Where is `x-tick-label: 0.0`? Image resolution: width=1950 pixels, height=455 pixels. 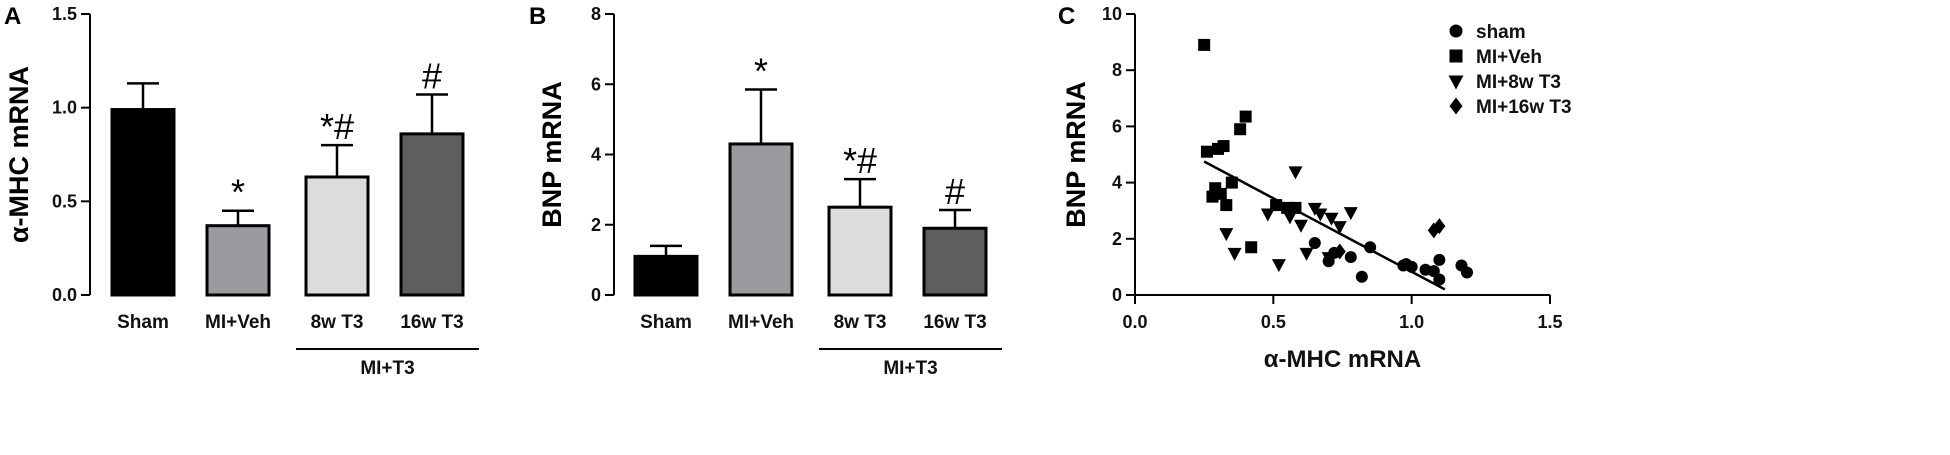 x-tick-label: 0.0 is located at coordinates (1134, 322).